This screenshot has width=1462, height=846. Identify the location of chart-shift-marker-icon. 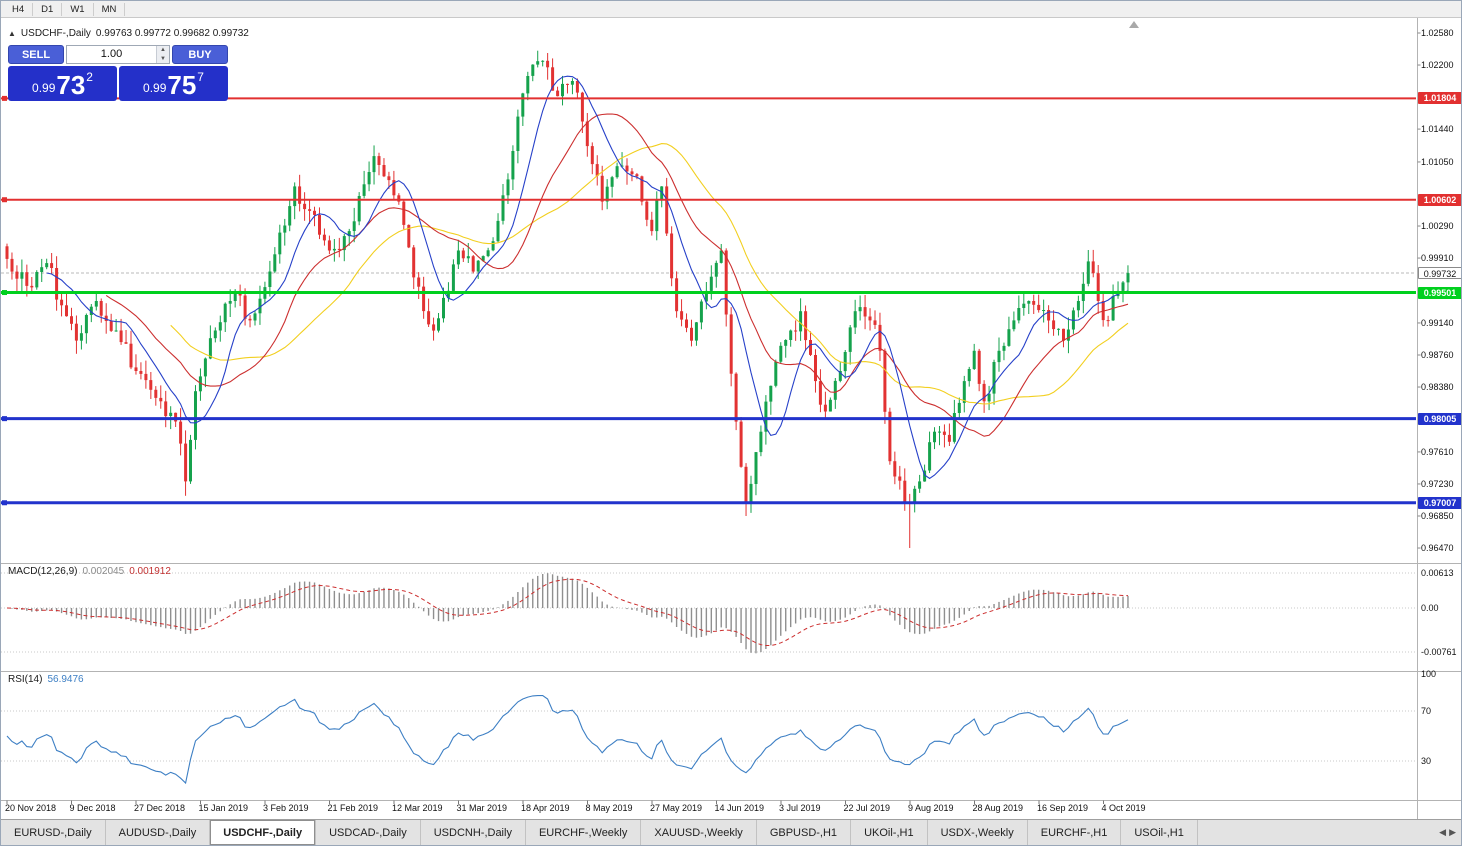
(1134, 24).